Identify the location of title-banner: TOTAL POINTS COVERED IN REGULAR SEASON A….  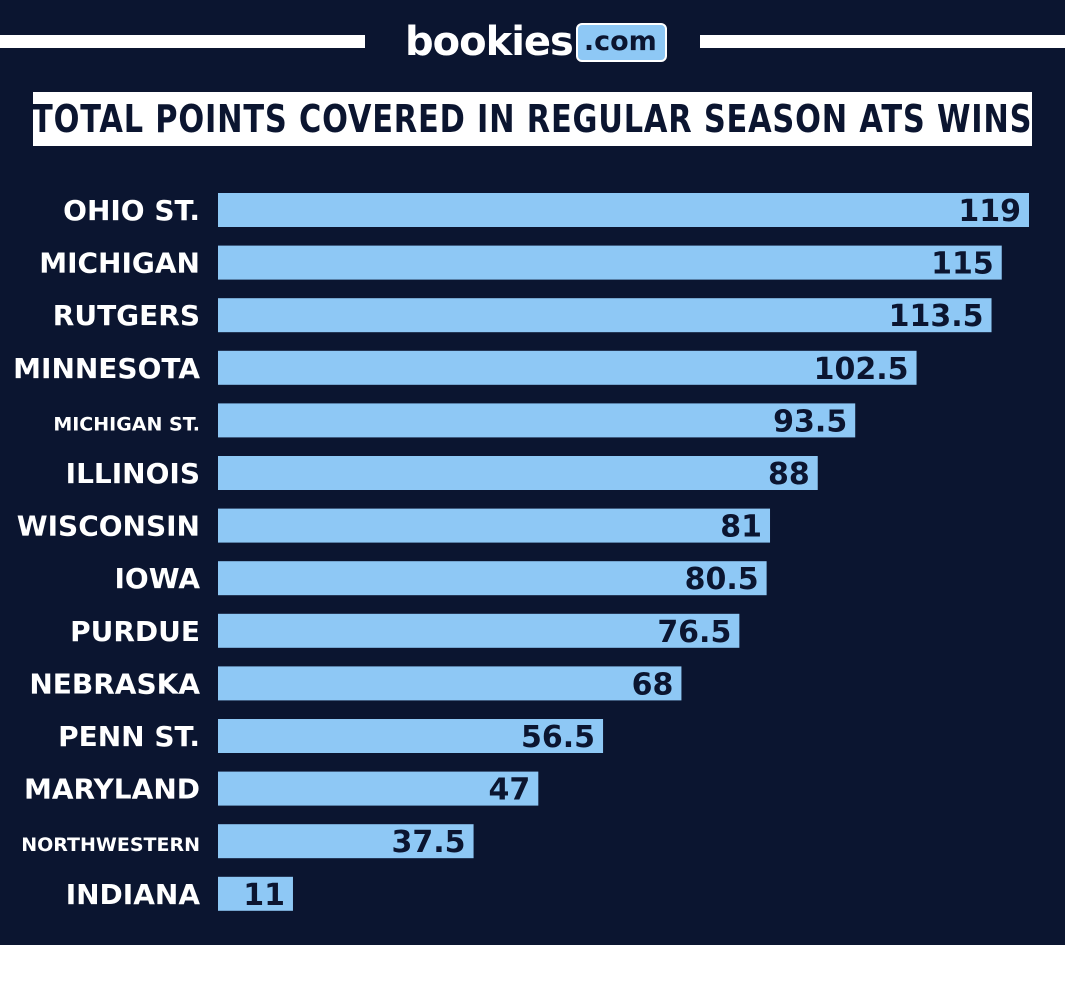
(532, 119).